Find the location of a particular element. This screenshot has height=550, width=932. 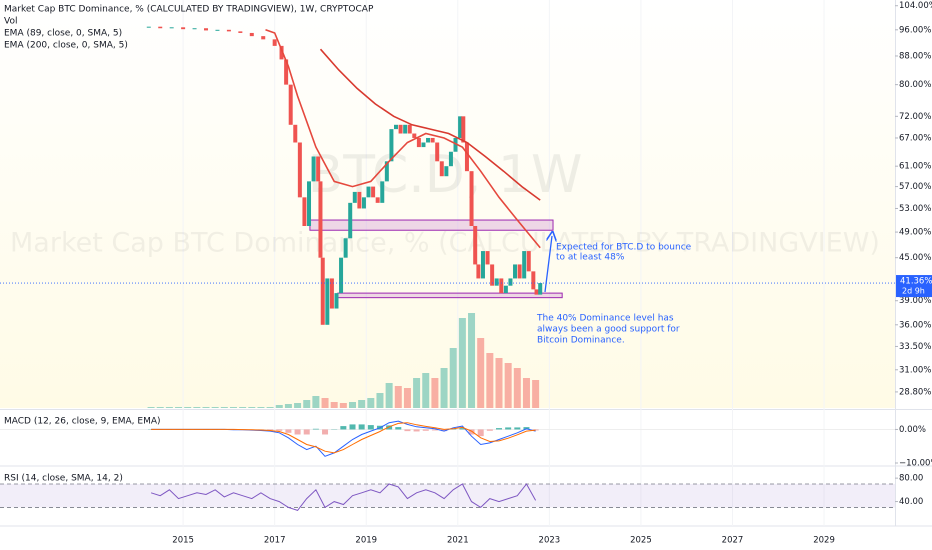

y-tick-label: 36.00% is located at coordinates (915, 325).